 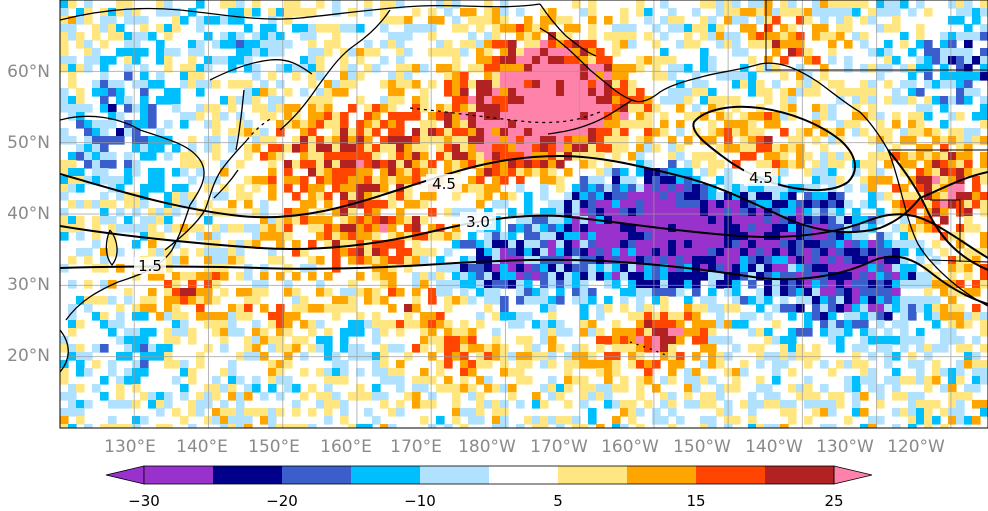 I want to click on coastline-siberia, so click(x=300, y=12).